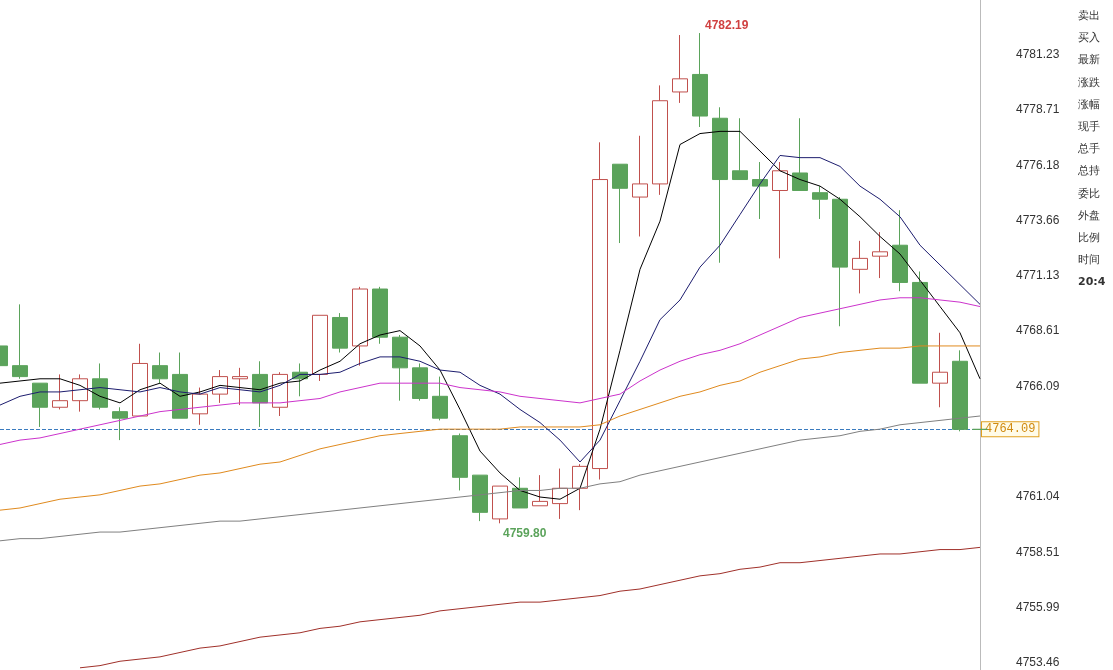 The image size is (1113, 670). What do you see at coordinates (1089, 215) in the screenshot?
I see `text: 外盘` at bounding box center [1089, 215].